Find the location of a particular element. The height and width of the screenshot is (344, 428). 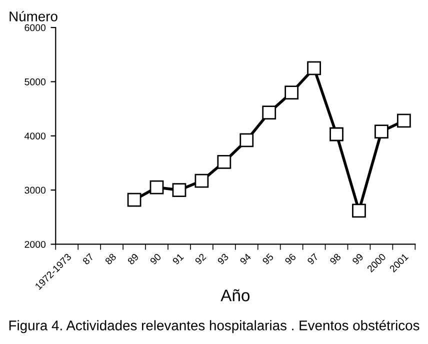

x-tick-label: 92 is located at coordinates (200, 259).